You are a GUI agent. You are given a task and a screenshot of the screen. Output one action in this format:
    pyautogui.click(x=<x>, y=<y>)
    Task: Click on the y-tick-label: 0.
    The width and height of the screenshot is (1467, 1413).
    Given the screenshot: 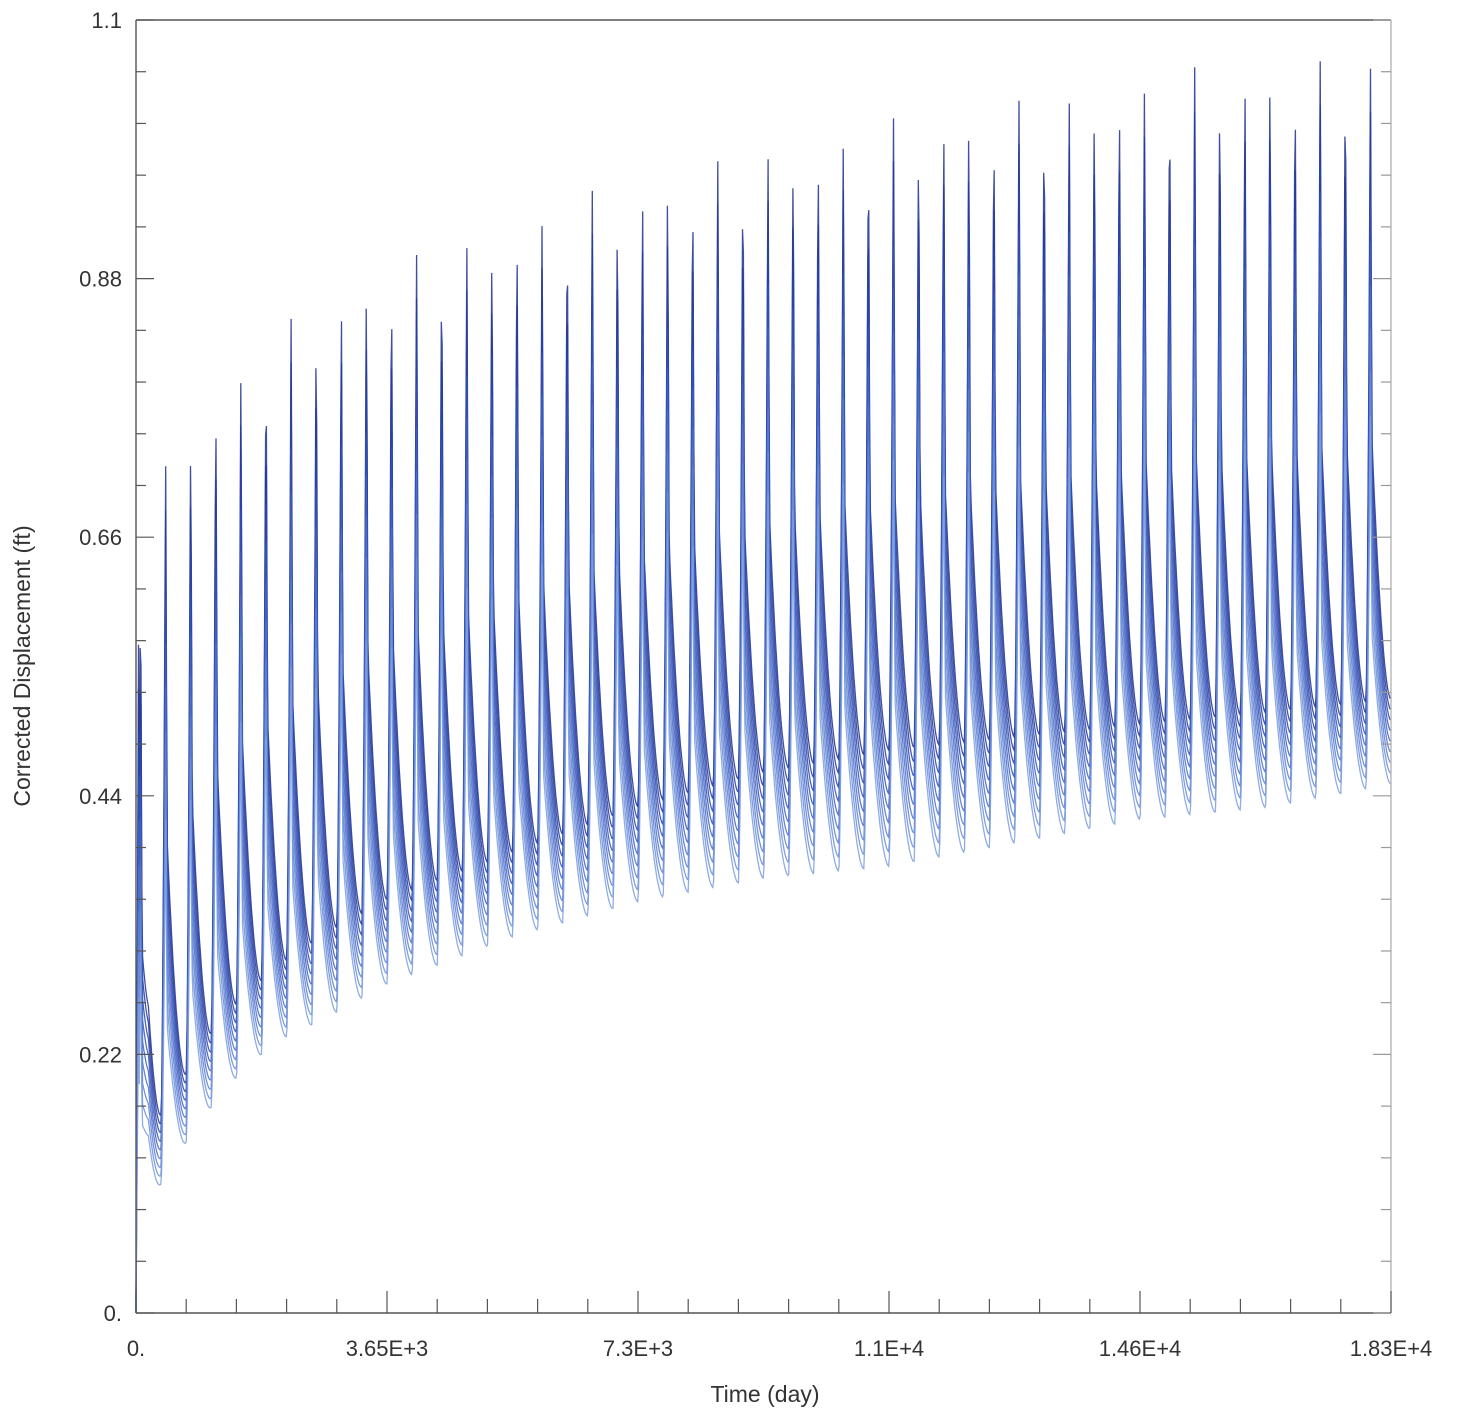 What is the action you would take?
    pyautogui.click(x=113, y=1313)
    